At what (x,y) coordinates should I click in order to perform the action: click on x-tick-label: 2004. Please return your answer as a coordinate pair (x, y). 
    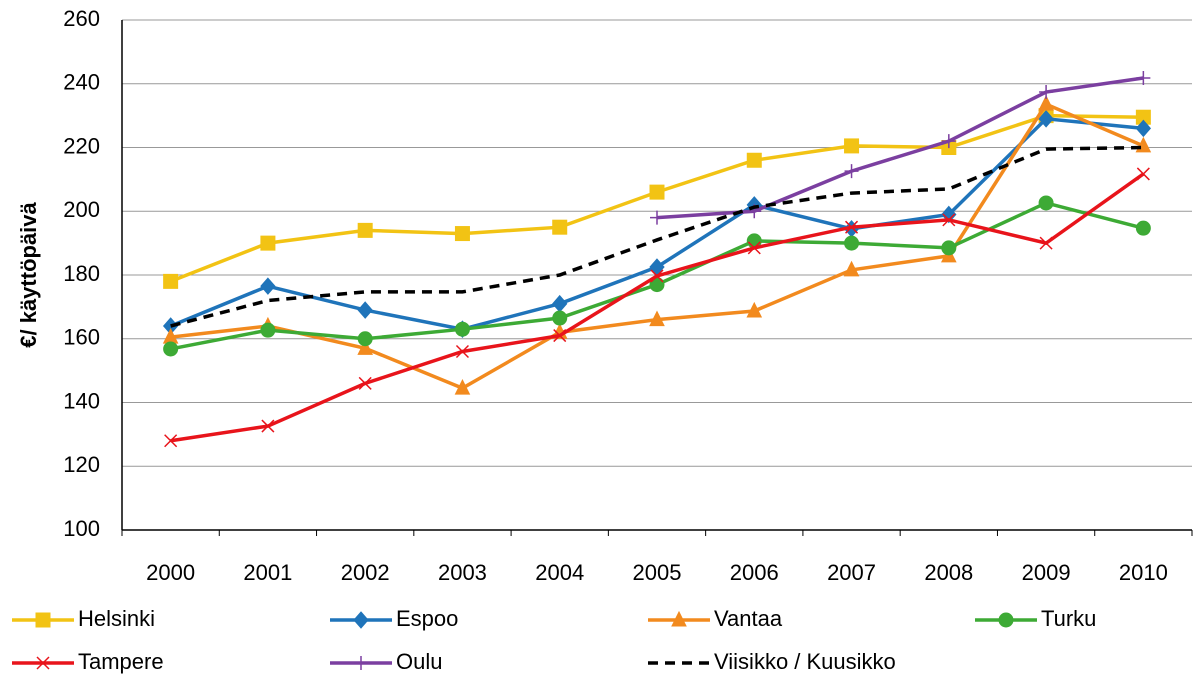
    Looking at the image, I should click on (559, 572).